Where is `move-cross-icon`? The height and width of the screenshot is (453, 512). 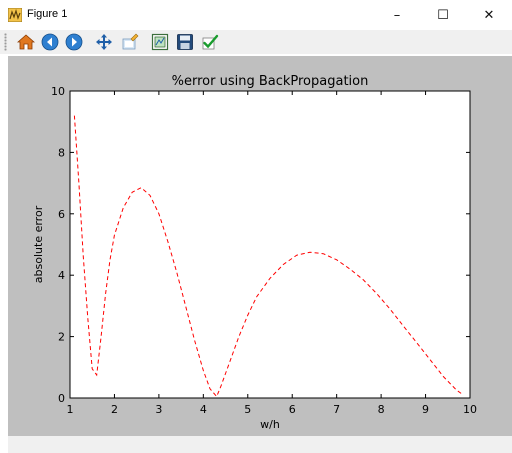 move-cross-icon is located at coordinates (104, 42).